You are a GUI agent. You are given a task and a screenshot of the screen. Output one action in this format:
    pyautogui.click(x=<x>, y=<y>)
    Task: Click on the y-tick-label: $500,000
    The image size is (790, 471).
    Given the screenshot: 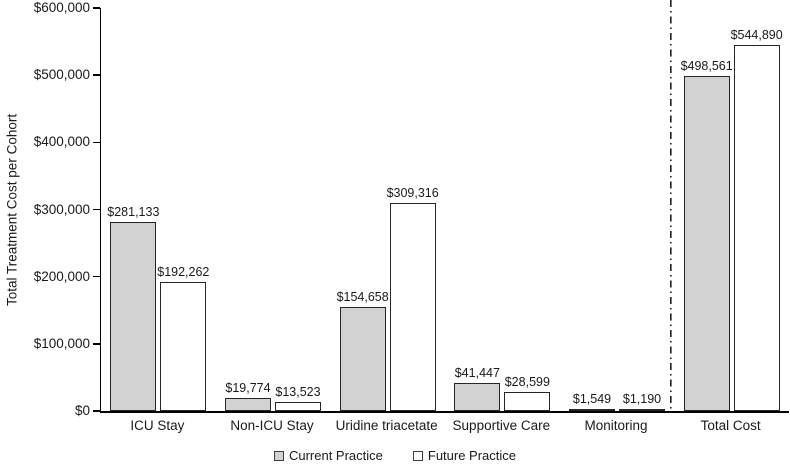 What is the action you would take?
    pyautogui.click(x=61, y=75)
    